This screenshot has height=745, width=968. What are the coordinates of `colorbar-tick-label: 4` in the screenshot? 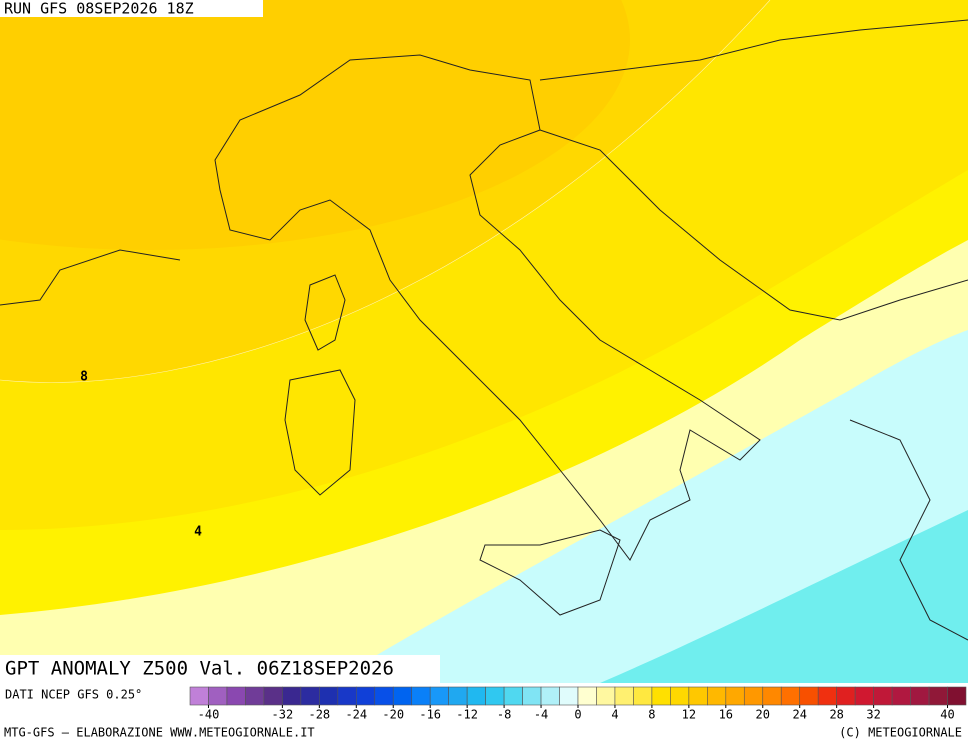 It's located at (614, 715).